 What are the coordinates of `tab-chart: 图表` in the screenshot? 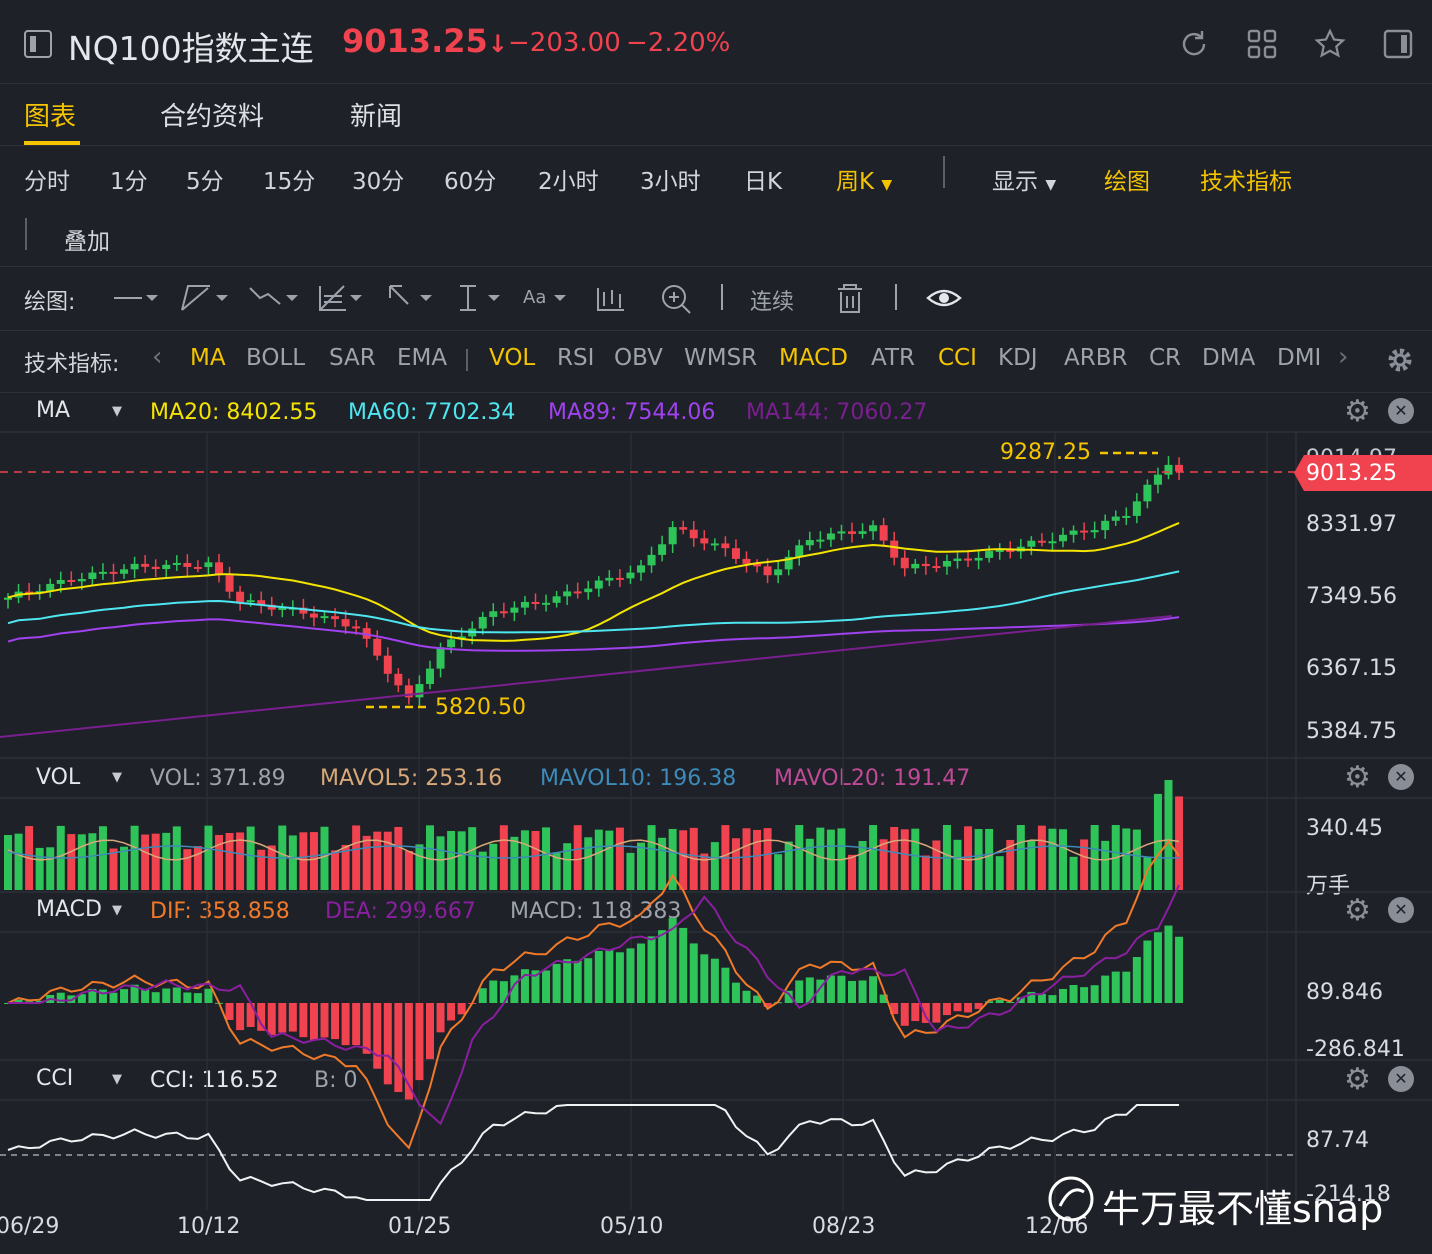 It's located at (50, 117).